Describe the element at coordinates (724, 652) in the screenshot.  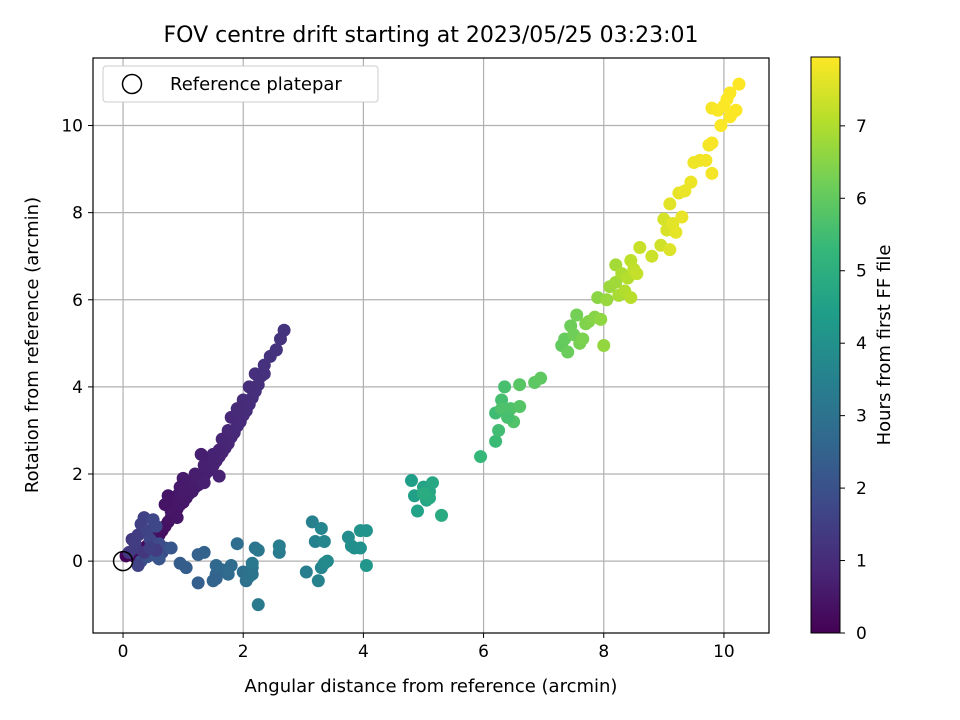
I see `x-tick-label: 10` at that location.